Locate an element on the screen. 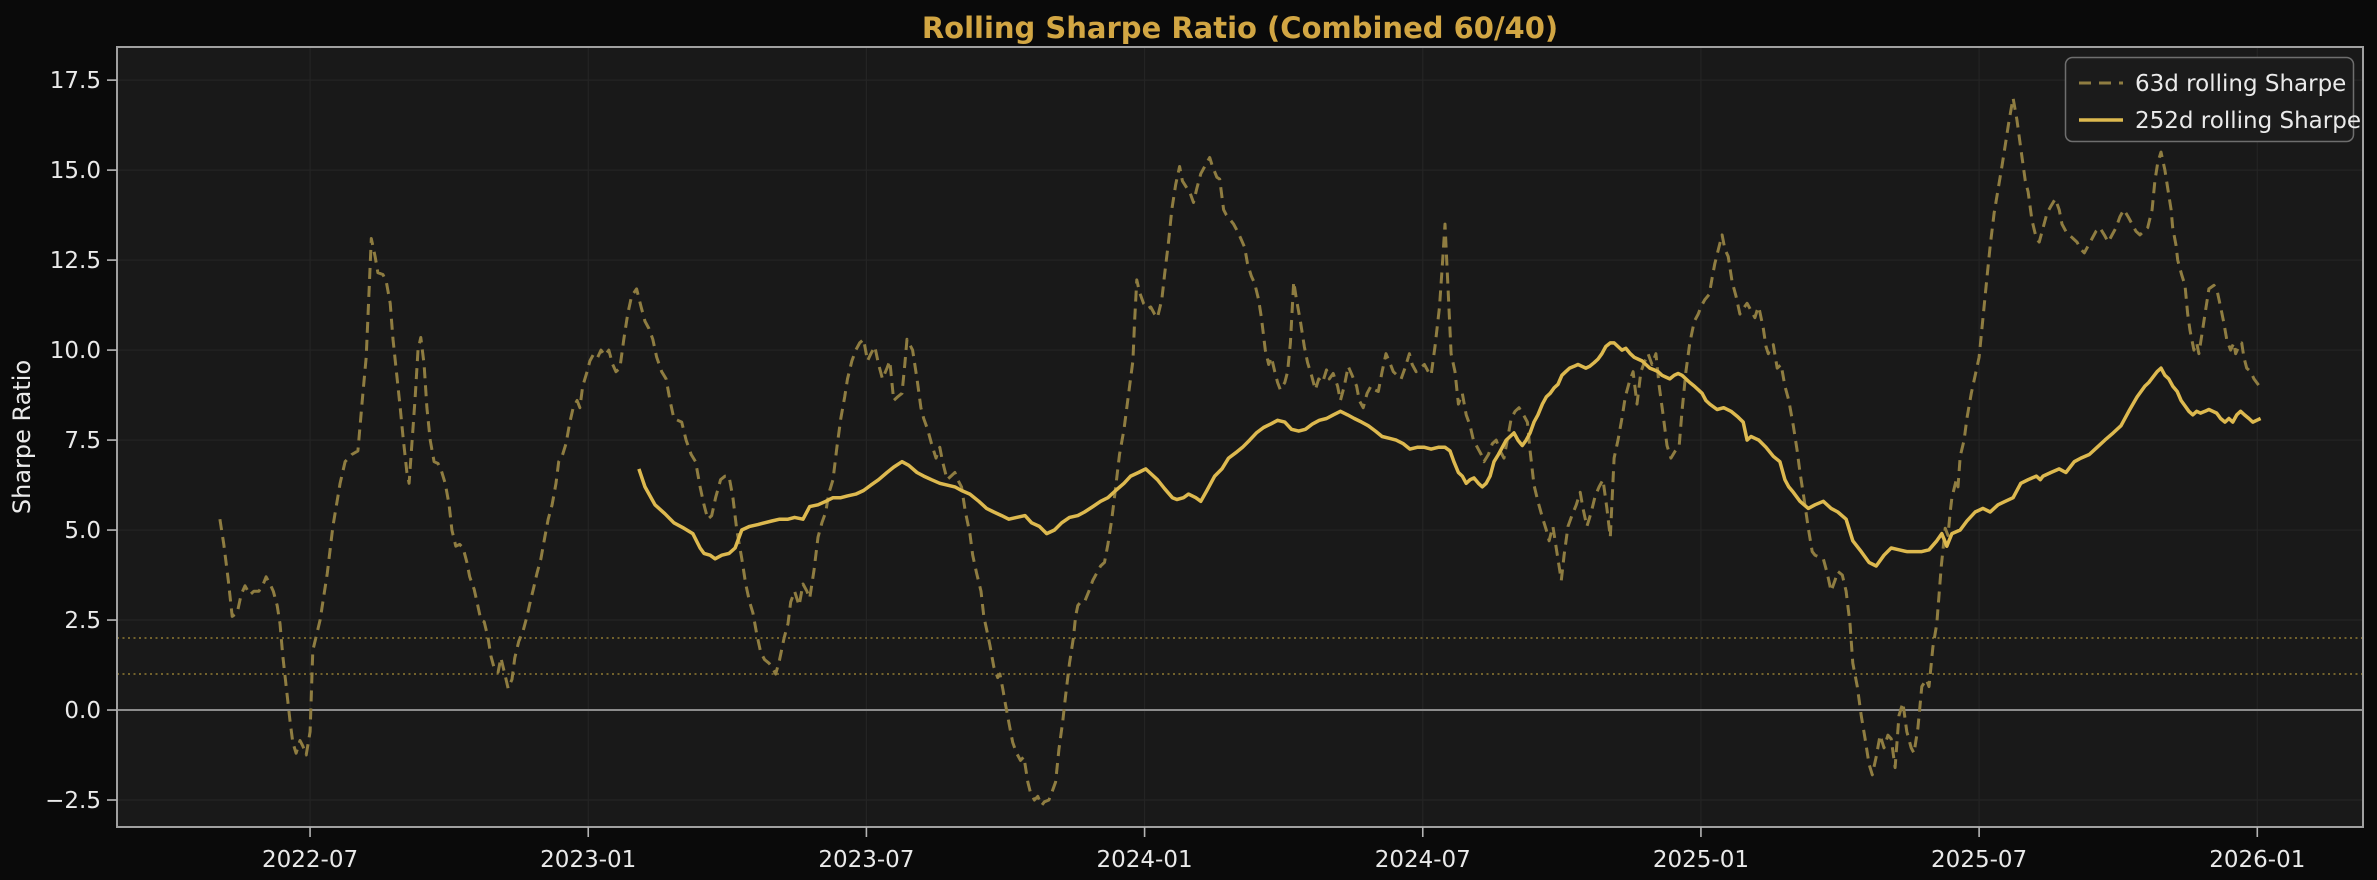 The height and width of the screenshot is (880, 2377). reference-lines is located at coordinates (1240, 674).